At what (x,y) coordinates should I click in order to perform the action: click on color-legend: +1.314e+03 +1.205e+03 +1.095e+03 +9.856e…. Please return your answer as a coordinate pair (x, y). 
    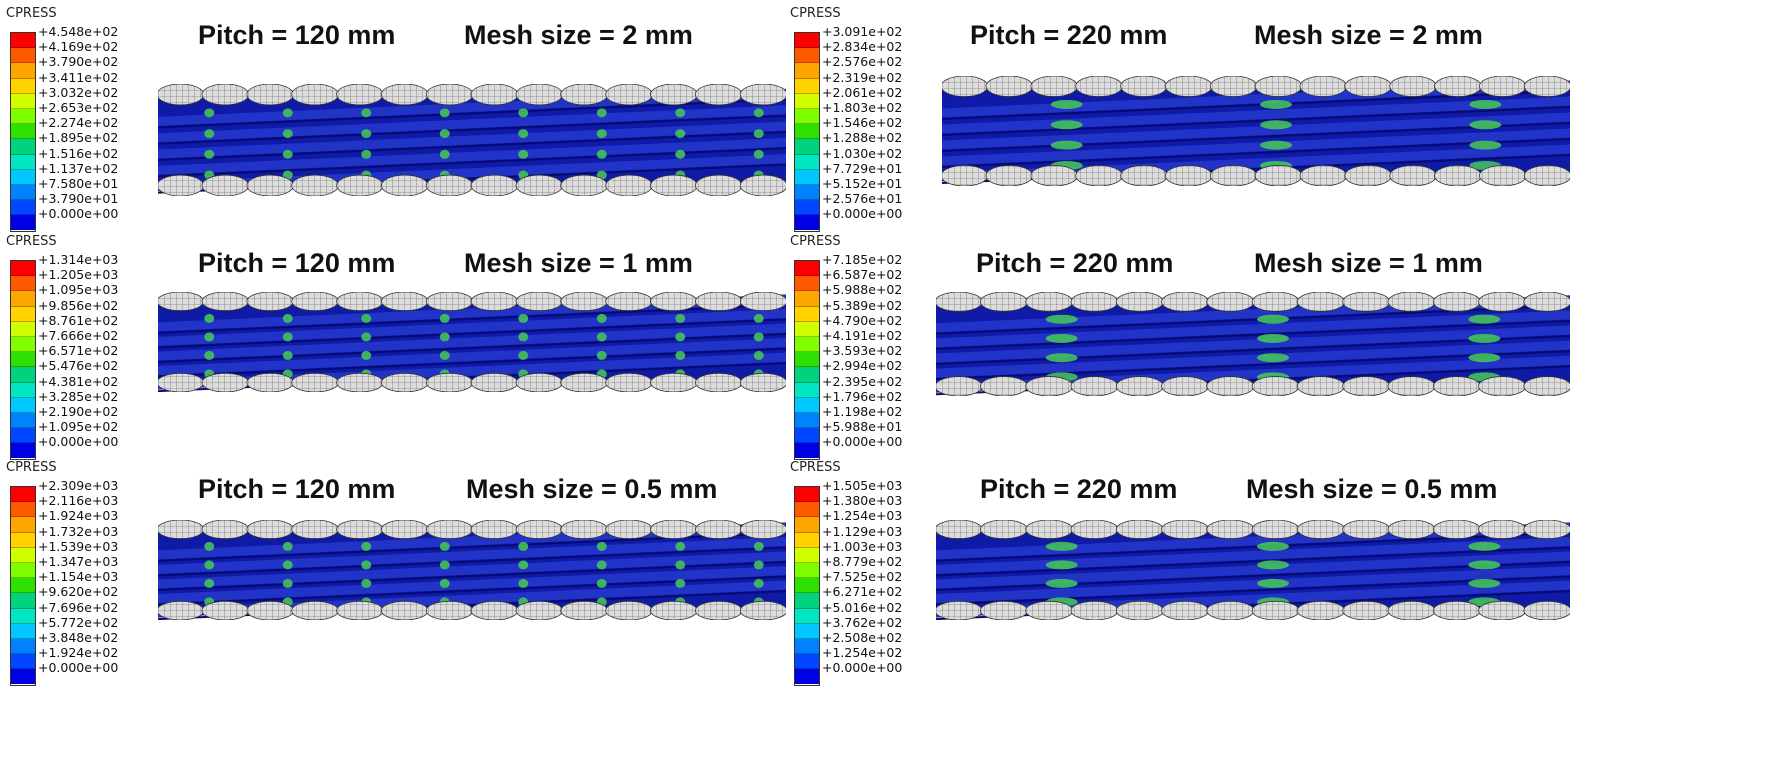
    Looking at the image, I should click on (90, 359).